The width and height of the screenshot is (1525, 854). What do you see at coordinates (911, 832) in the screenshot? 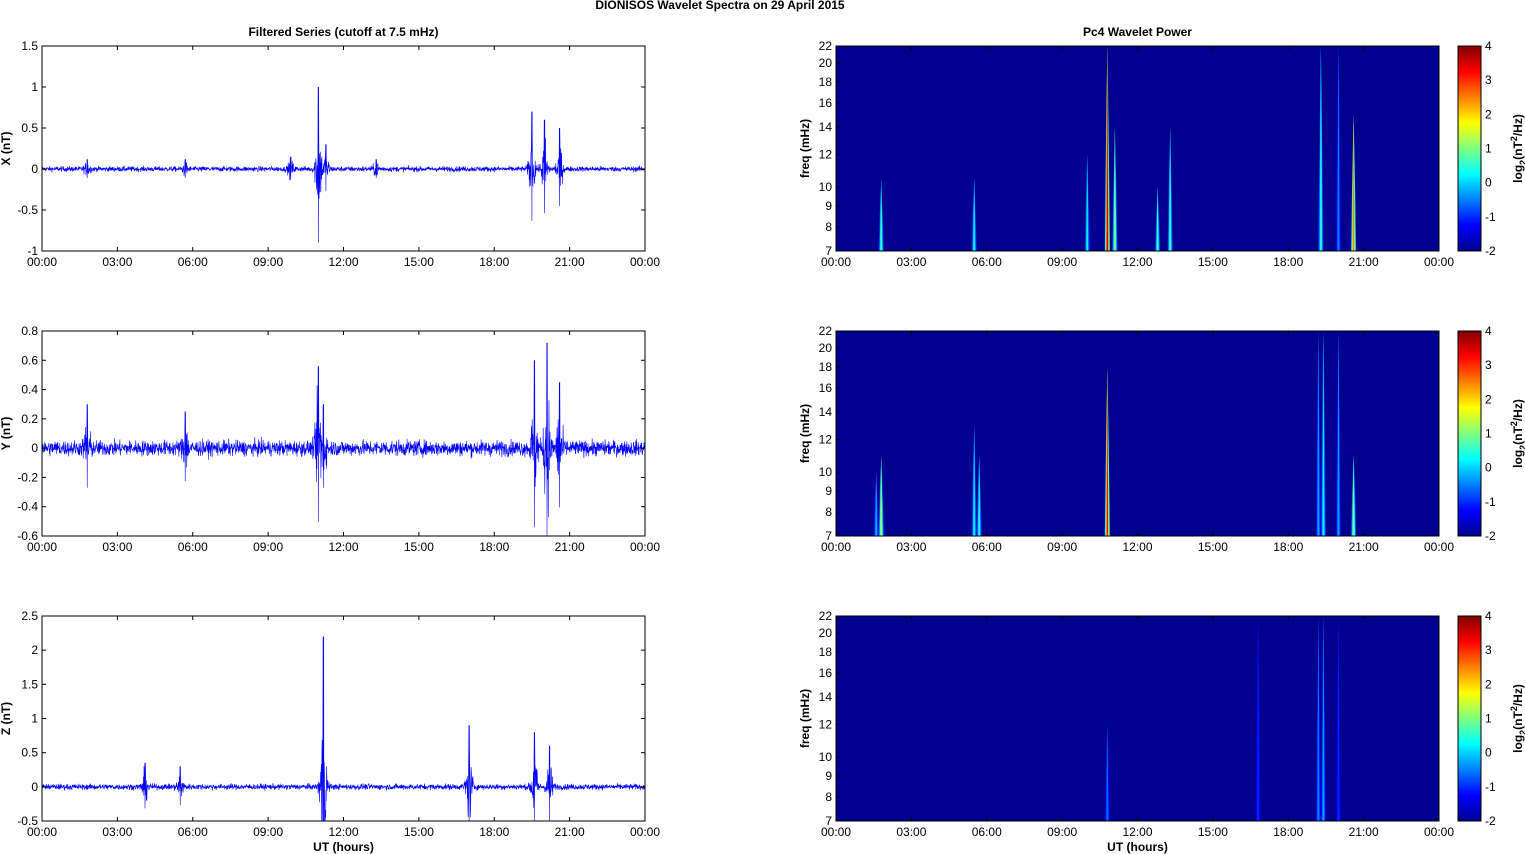
I see `wavelet-z-xtick-label: 03:00` at bounding box center [911, 832].